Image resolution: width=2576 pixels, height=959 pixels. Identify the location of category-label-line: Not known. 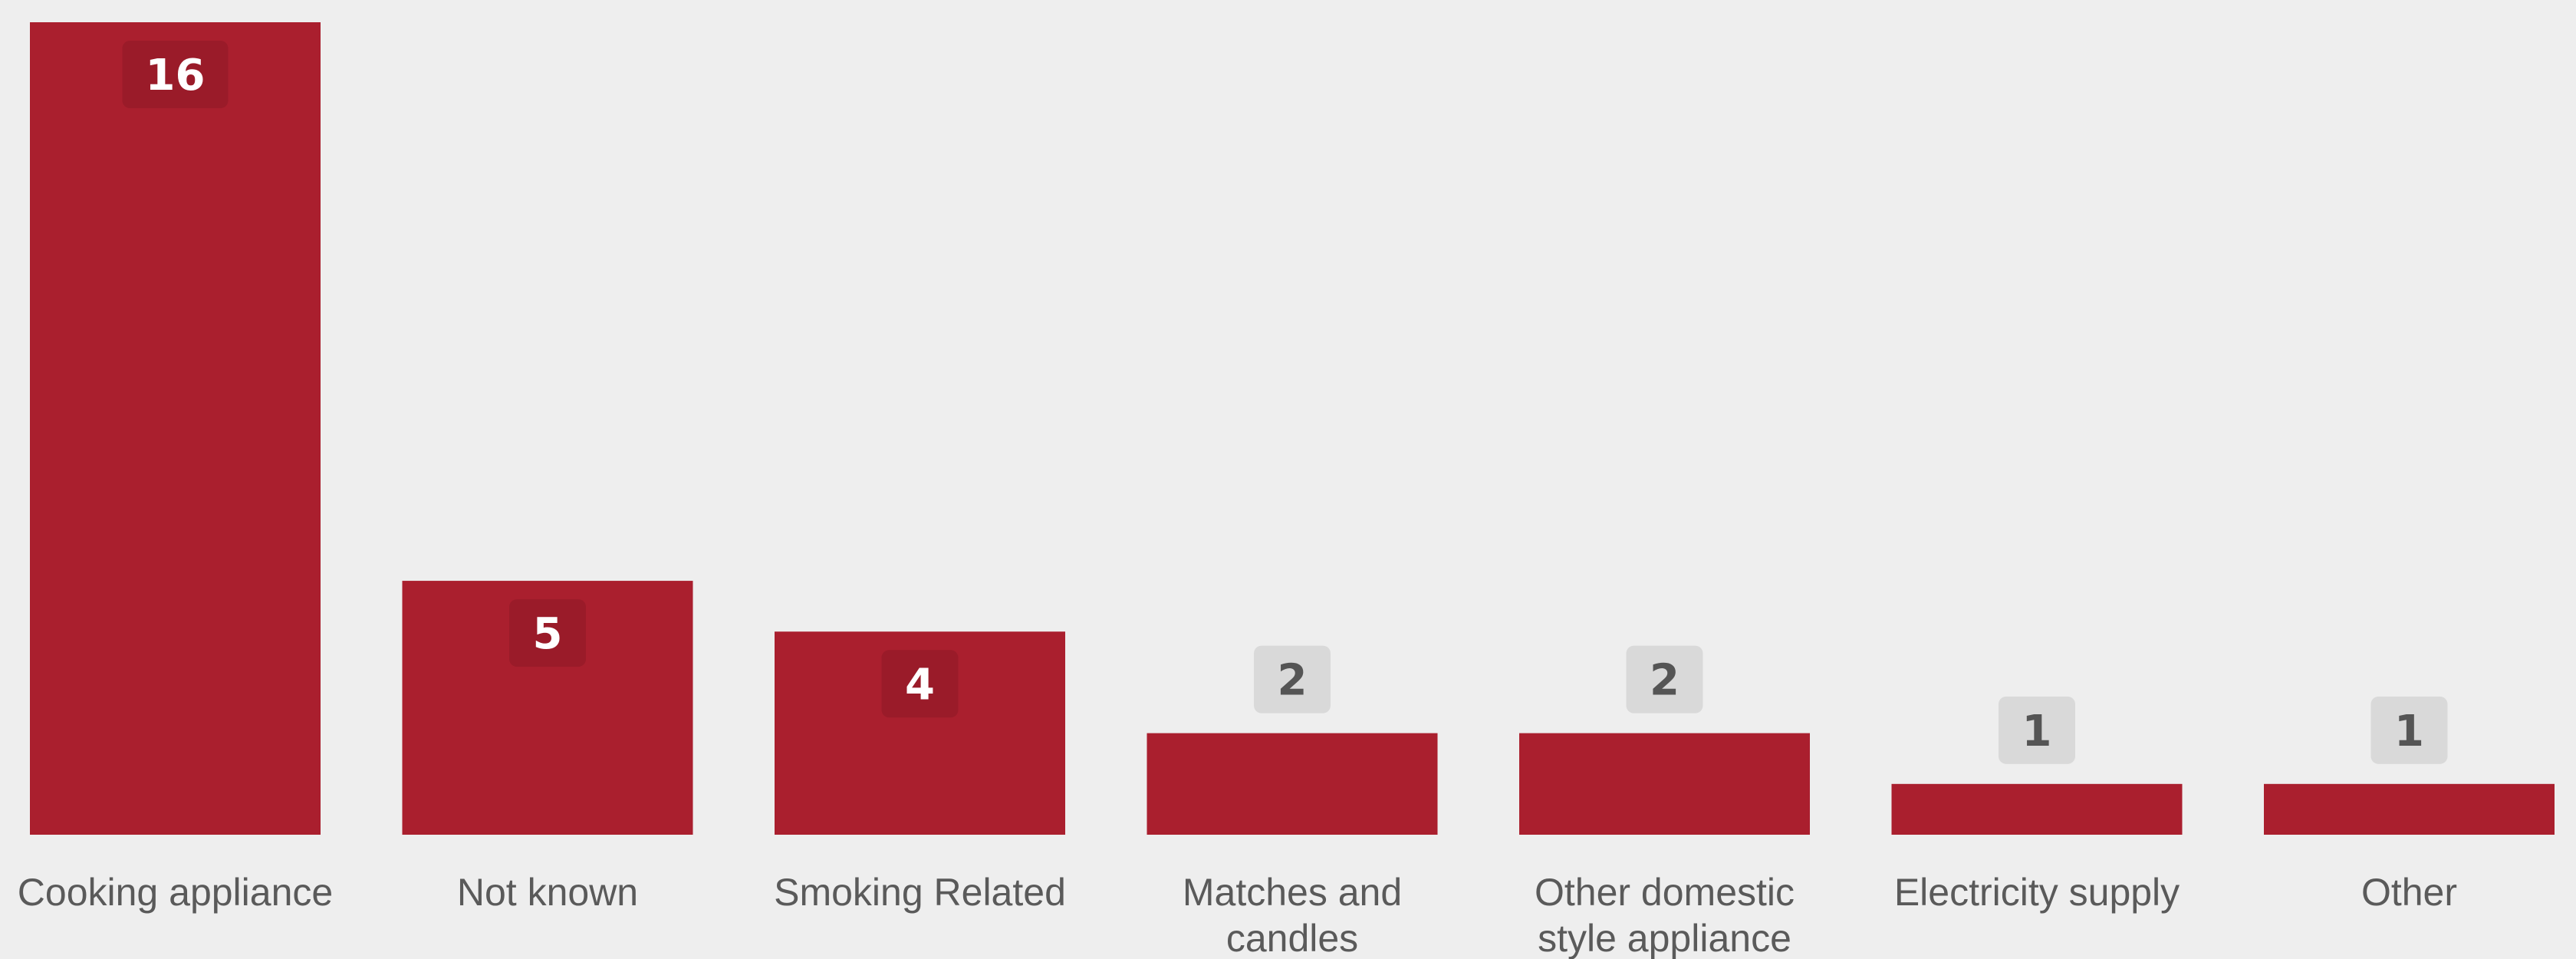
(547, 892).